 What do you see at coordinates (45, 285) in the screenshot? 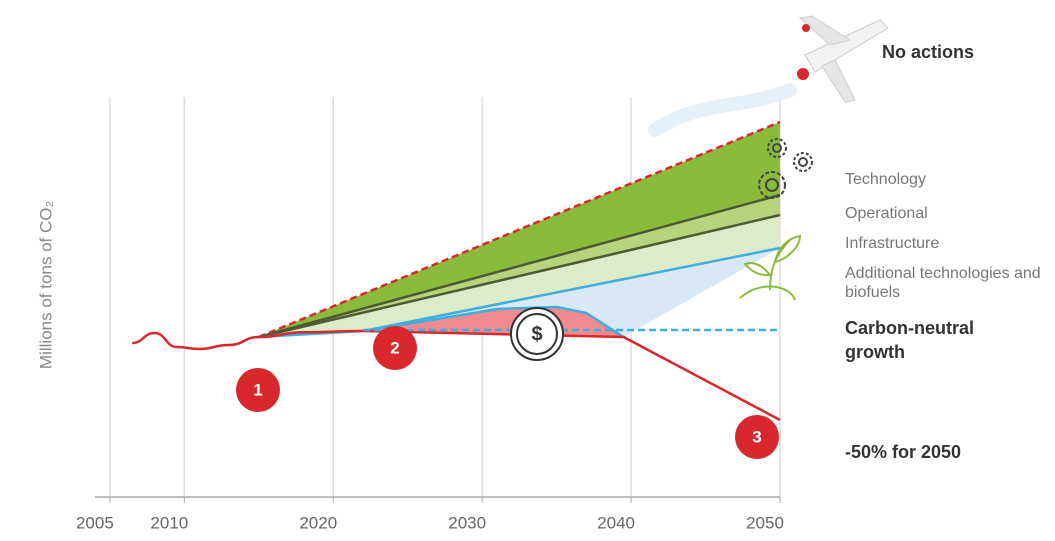
I see `y-axis-label: Millions of tons of CO₂` at bounding box center [45, 285].